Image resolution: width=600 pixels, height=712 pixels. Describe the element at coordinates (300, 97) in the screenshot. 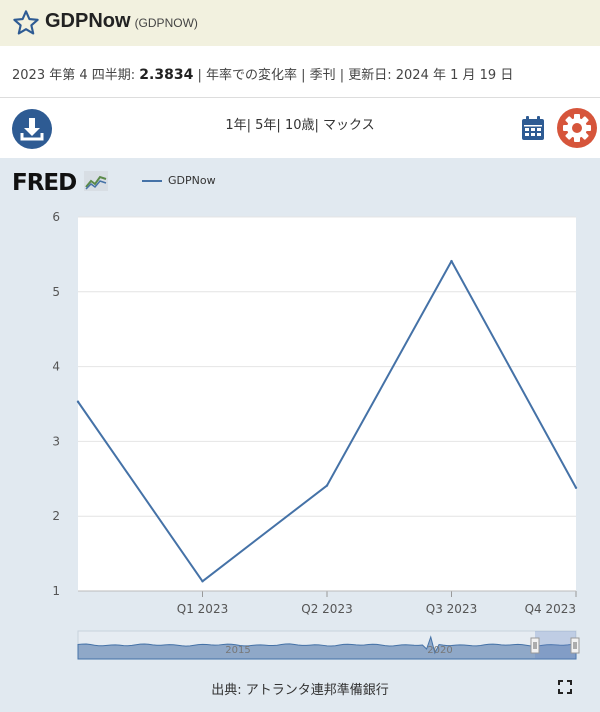

I see `divider` at that location.